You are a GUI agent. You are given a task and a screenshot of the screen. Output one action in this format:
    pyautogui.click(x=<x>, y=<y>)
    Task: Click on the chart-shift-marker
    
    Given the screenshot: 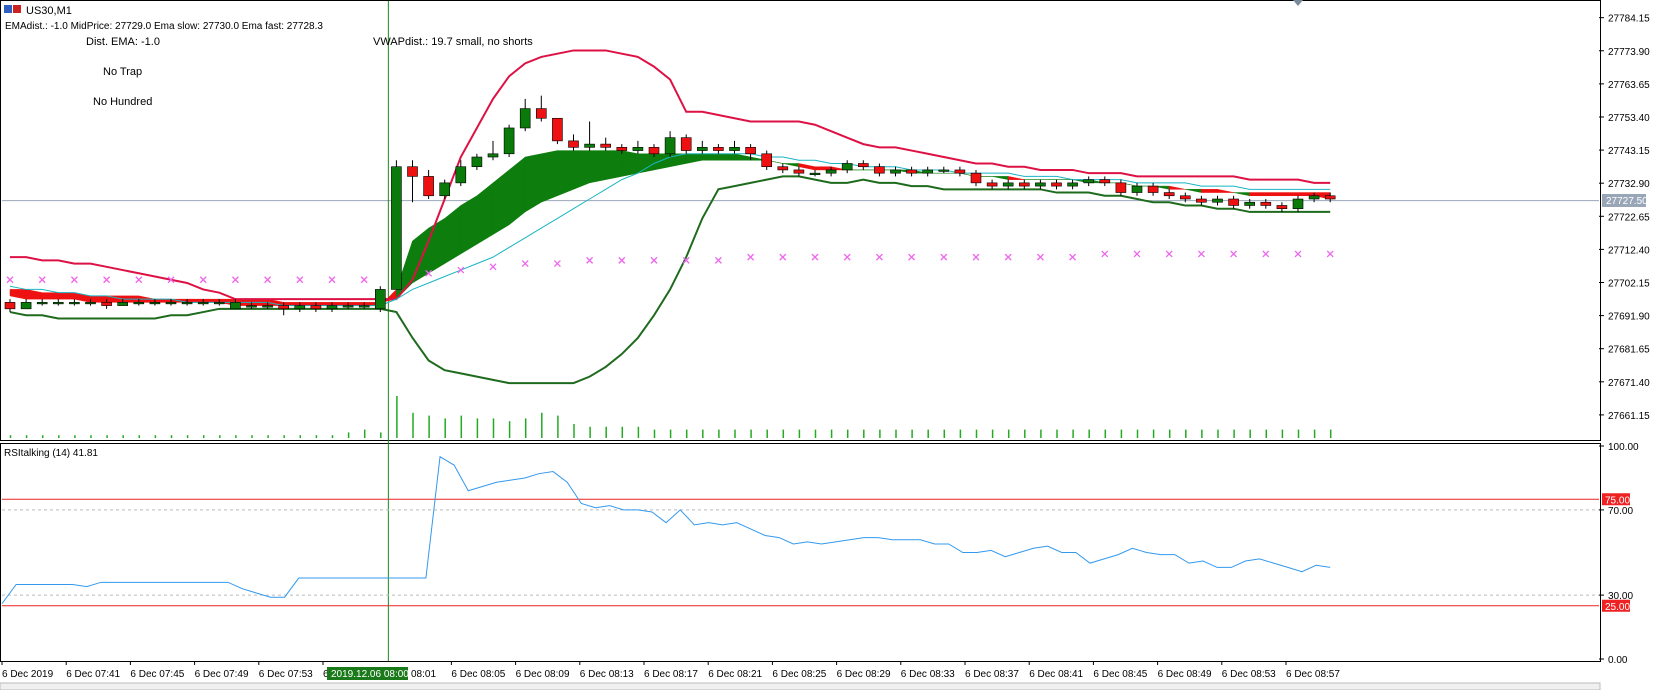 What is the action you would take?
    pyautogui.click(x=1298, y=3)
    